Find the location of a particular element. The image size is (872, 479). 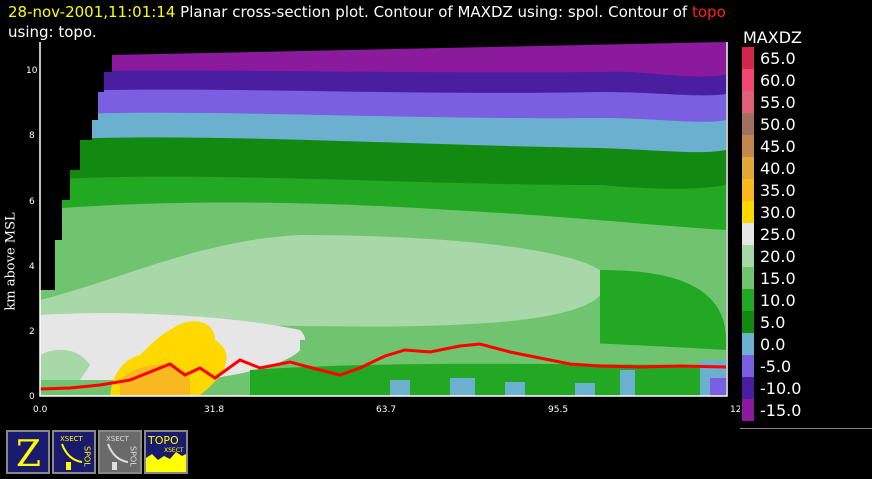

legend-label: 60.0 is located at coordinates (778, 80).